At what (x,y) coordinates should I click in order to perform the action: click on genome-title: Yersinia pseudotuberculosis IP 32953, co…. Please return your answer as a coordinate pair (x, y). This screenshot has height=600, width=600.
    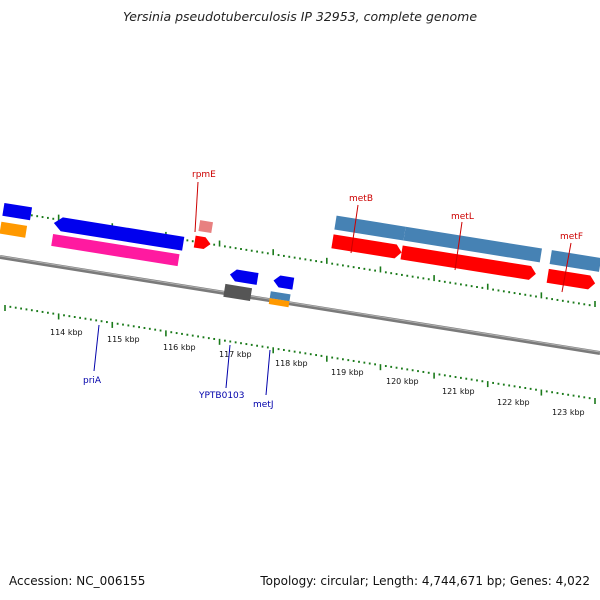
    Looking at the image, I should click on (300, 16).